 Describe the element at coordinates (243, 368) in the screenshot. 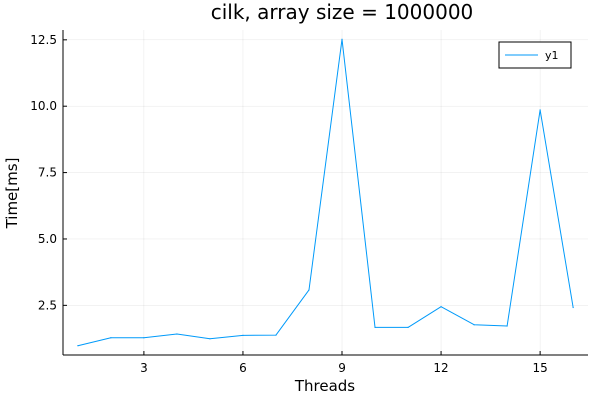

I see `x-tick-label: 6` at that location.